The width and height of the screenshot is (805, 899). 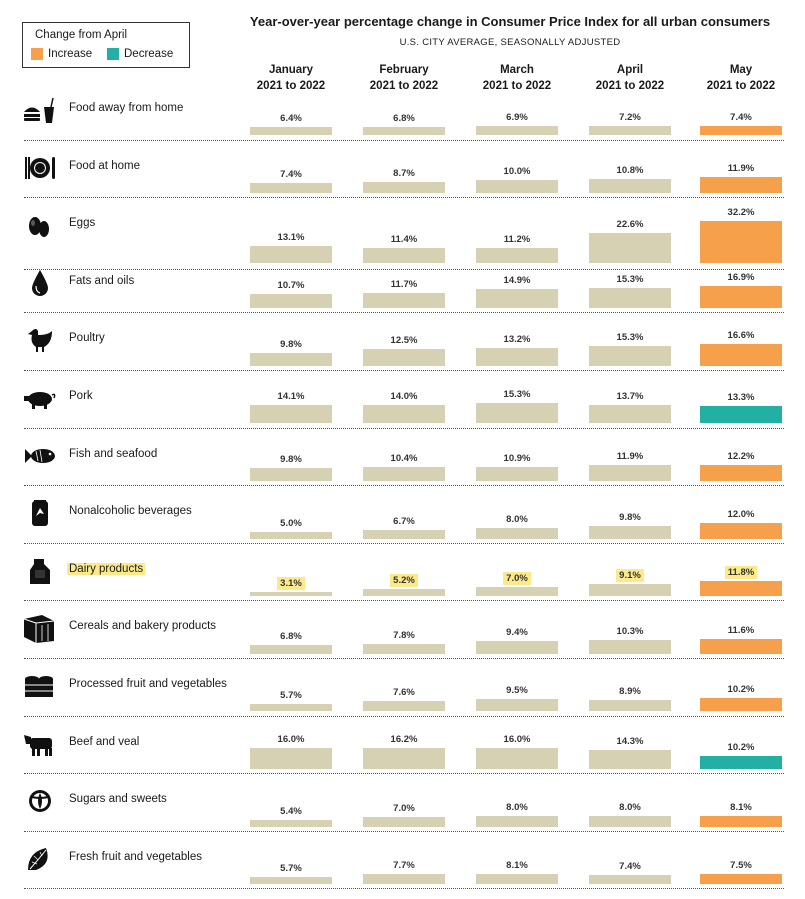 I want to click on data-label: 32.2%, so click(x=741, y=212).